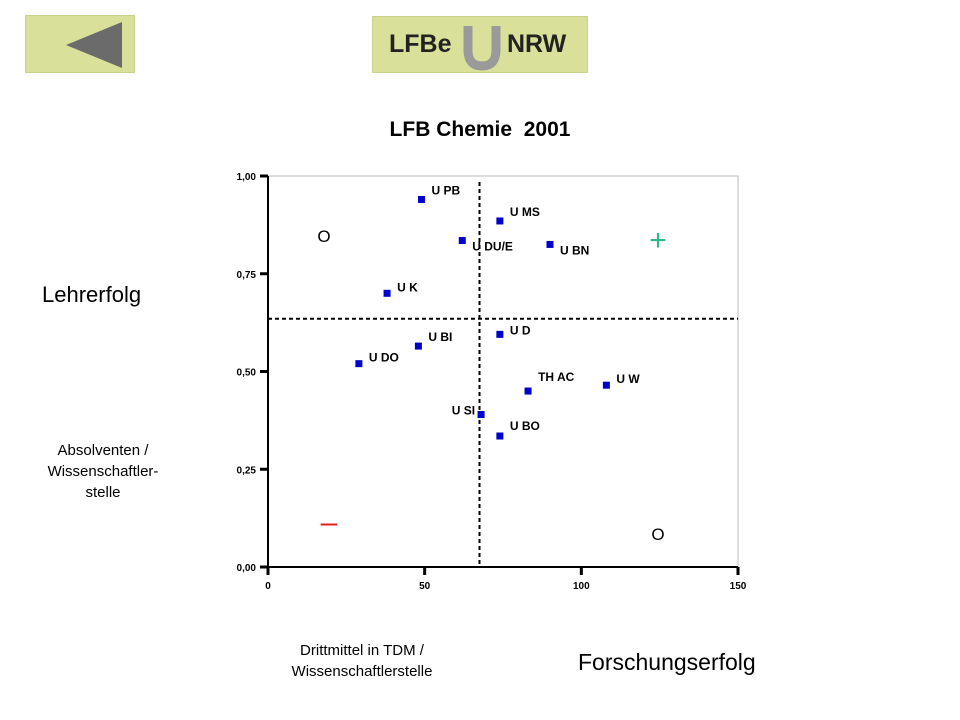  I want to click on u-letter-icon, so click(482, 48).